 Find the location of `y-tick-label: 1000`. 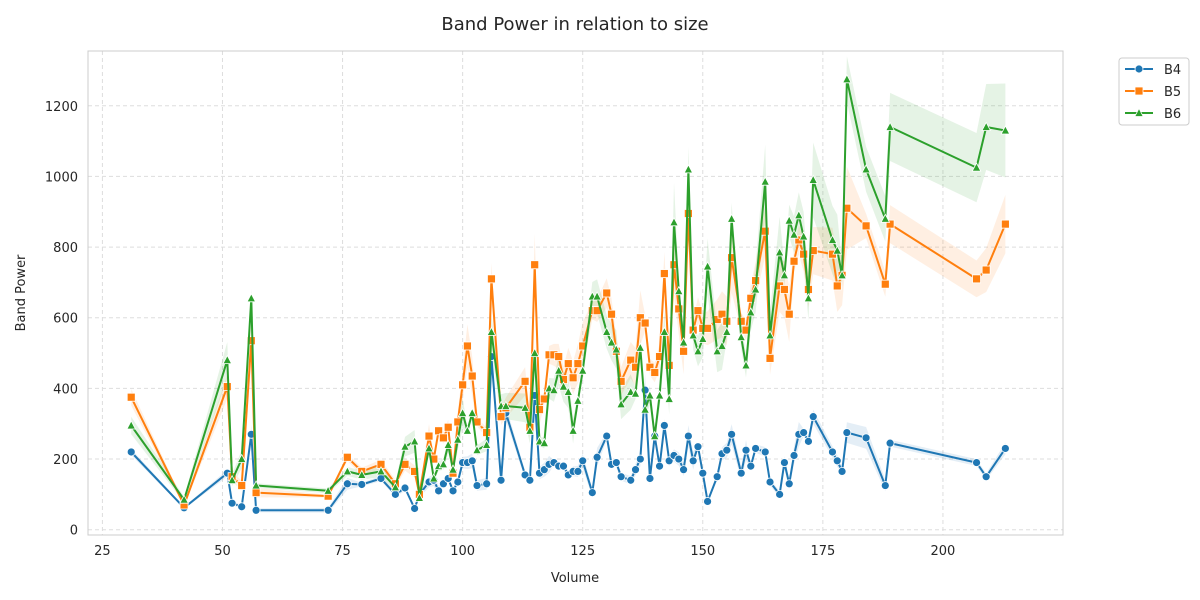

y-tick-label: 1000 is located at coordinates (61, 177).